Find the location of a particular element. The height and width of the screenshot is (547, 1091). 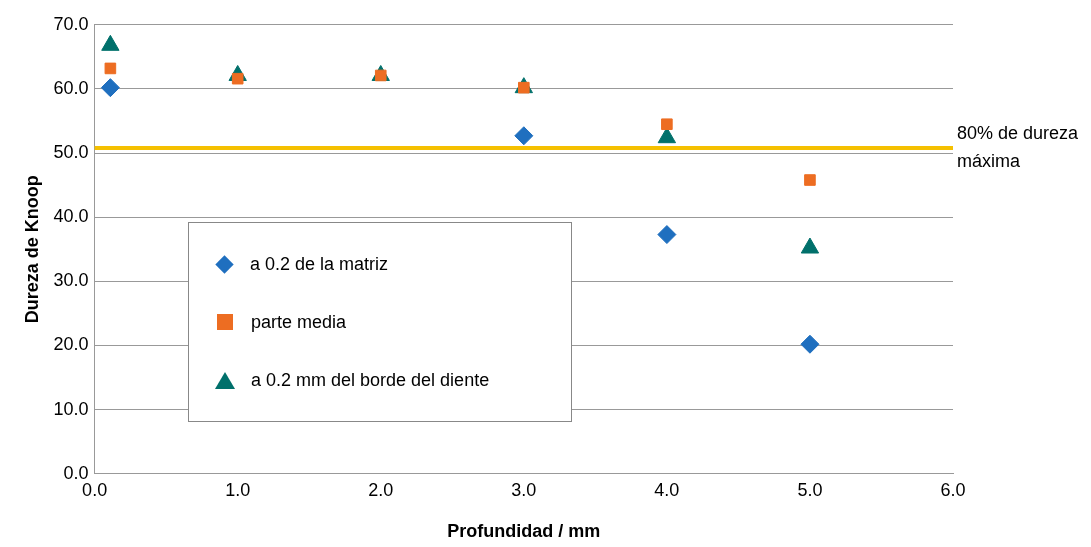

legend-label: a 0.2 de la matriz is located at coordinates (319, 264).